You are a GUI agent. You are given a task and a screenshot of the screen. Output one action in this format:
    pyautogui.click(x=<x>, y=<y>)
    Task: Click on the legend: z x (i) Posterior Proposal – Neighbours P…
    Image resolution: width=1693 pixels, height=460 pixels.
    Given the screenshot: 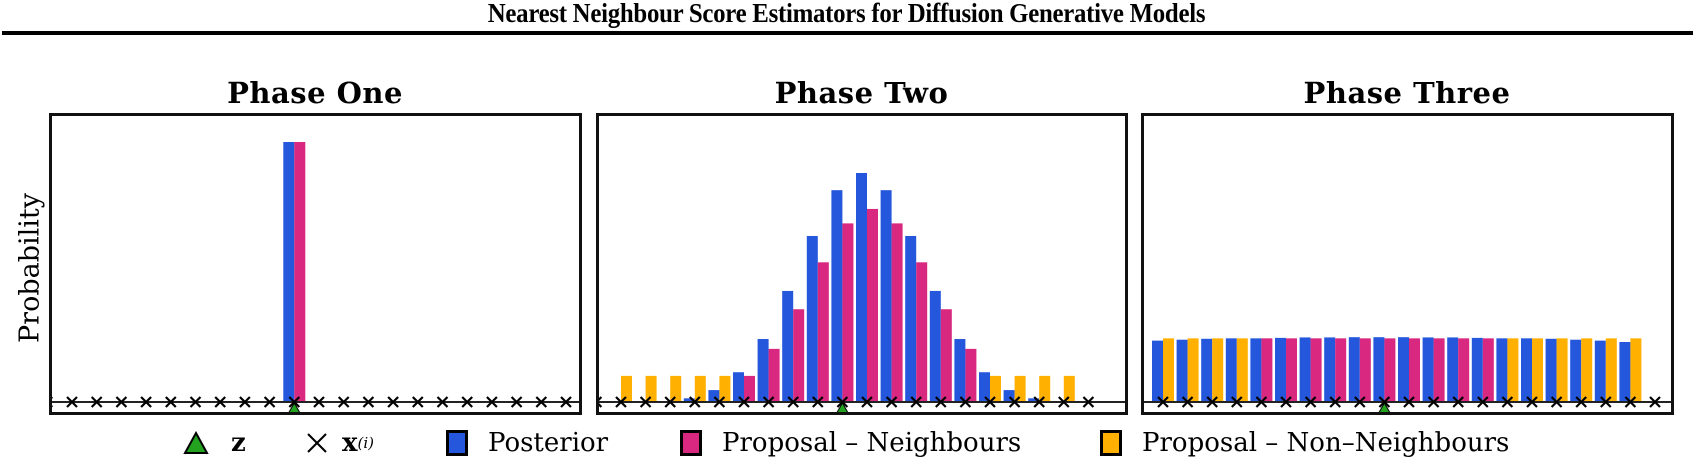 What is the action you would take?
    pyautogui.click(x=846, y=443)
    